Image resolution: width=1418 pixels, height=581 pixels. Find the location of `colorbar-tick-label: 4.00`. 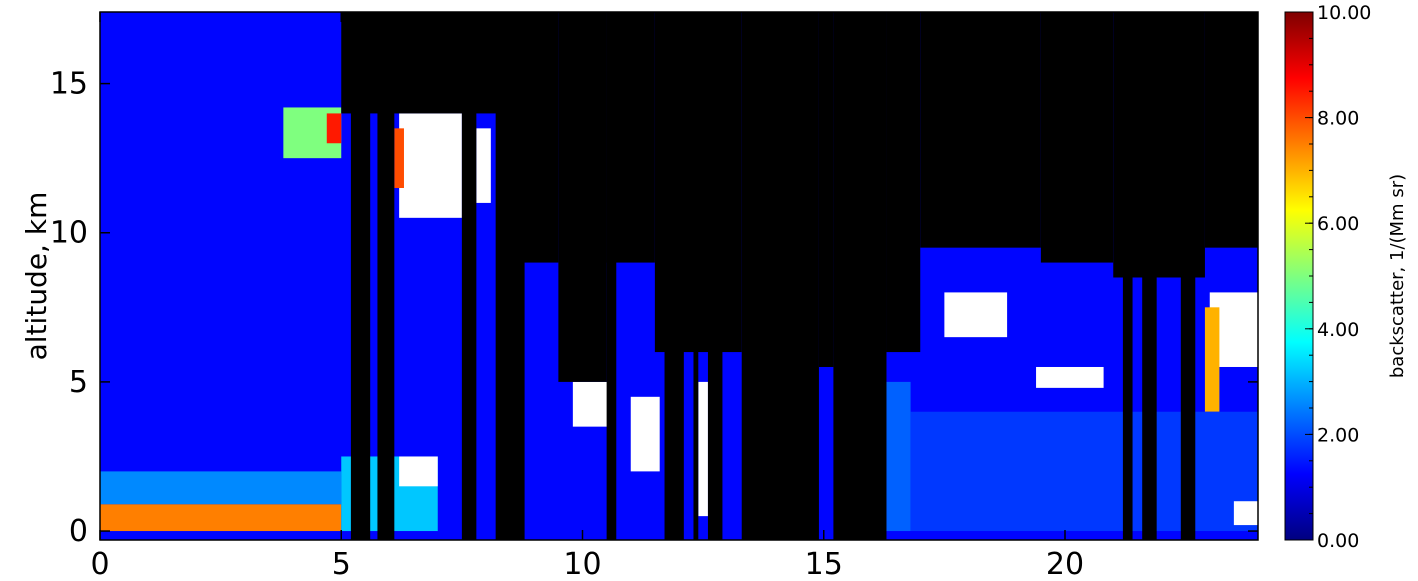

colorbar-tick-label: 4.00 is located at coordinates (1338, 330).